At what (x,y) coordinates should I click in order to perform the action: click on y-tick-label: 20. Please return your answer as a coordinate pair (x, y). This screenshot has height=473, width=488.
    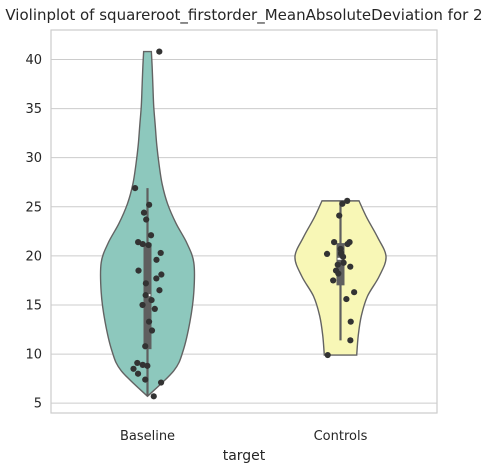
    Looking at the image, I should click on (33, 256).